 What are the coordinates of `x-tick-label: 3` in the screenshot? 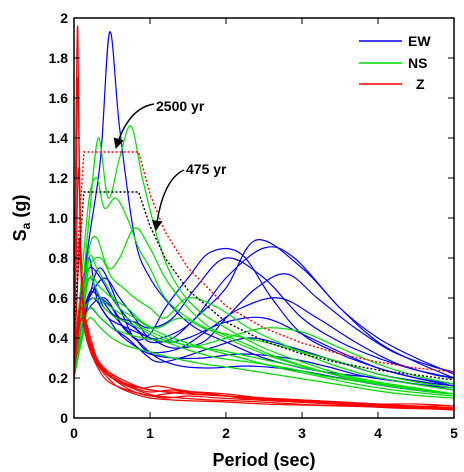 It's located at (302, 433).